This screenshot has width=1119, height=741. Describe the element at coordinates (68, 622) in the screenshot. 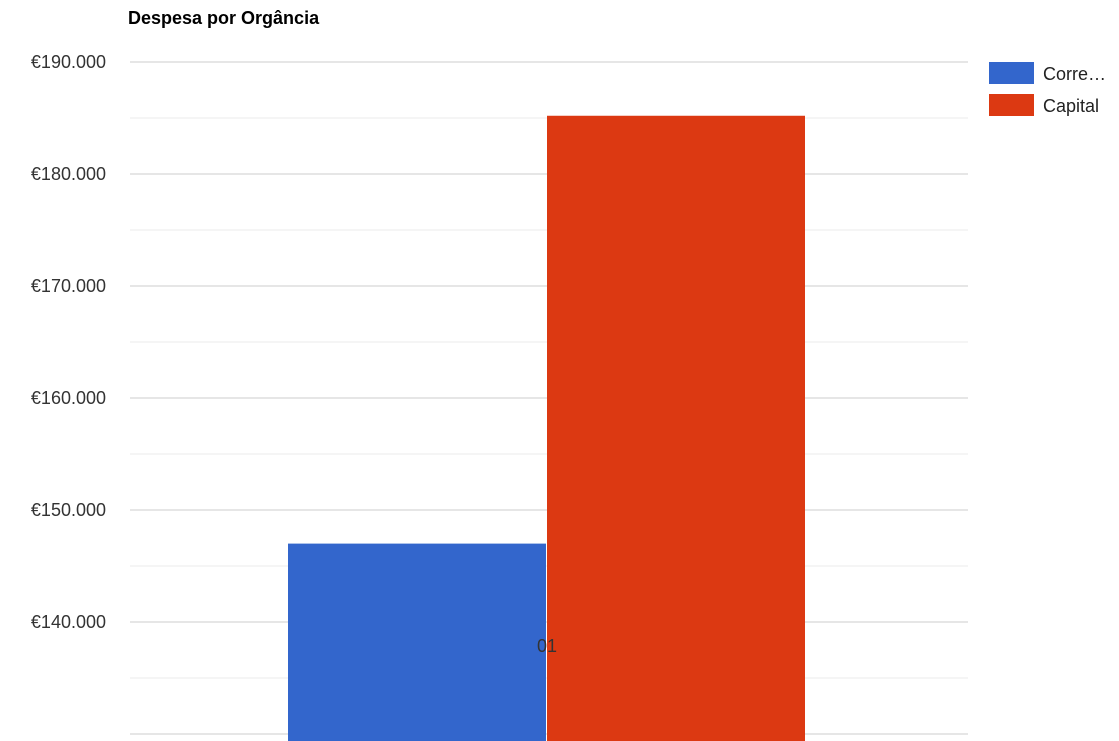

I see `y-tick-label: €140.000` at that location.